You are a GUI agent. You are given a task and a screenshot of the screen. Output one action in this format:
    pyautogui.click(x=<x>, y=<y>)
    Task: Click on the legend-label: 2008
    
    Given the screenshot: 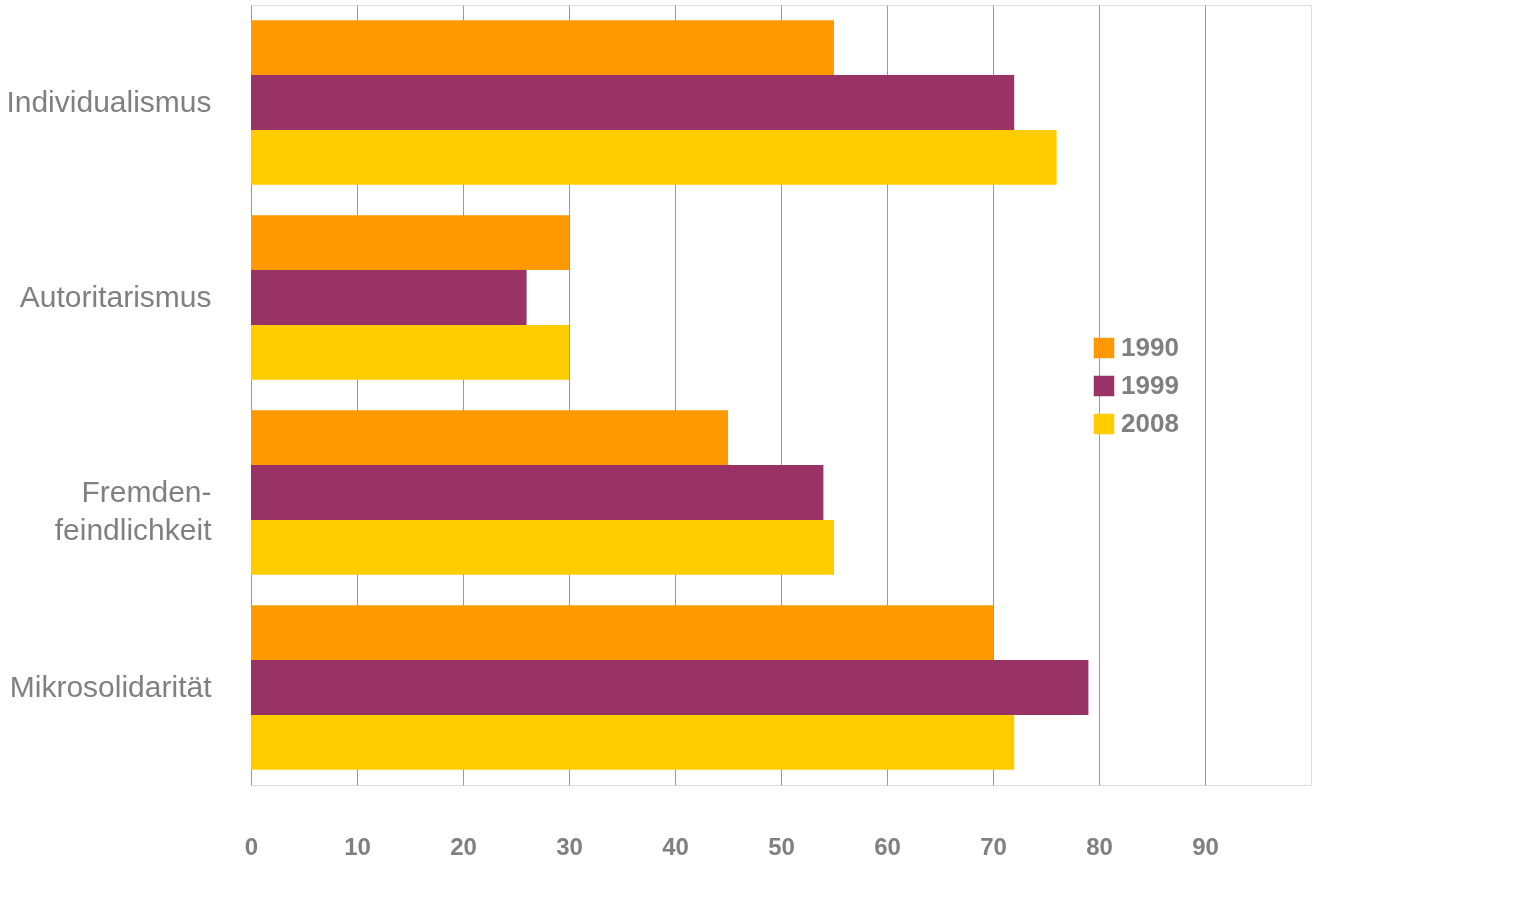 What is the action you would take?
    pyautogui.click(x=1150, y=423)
    